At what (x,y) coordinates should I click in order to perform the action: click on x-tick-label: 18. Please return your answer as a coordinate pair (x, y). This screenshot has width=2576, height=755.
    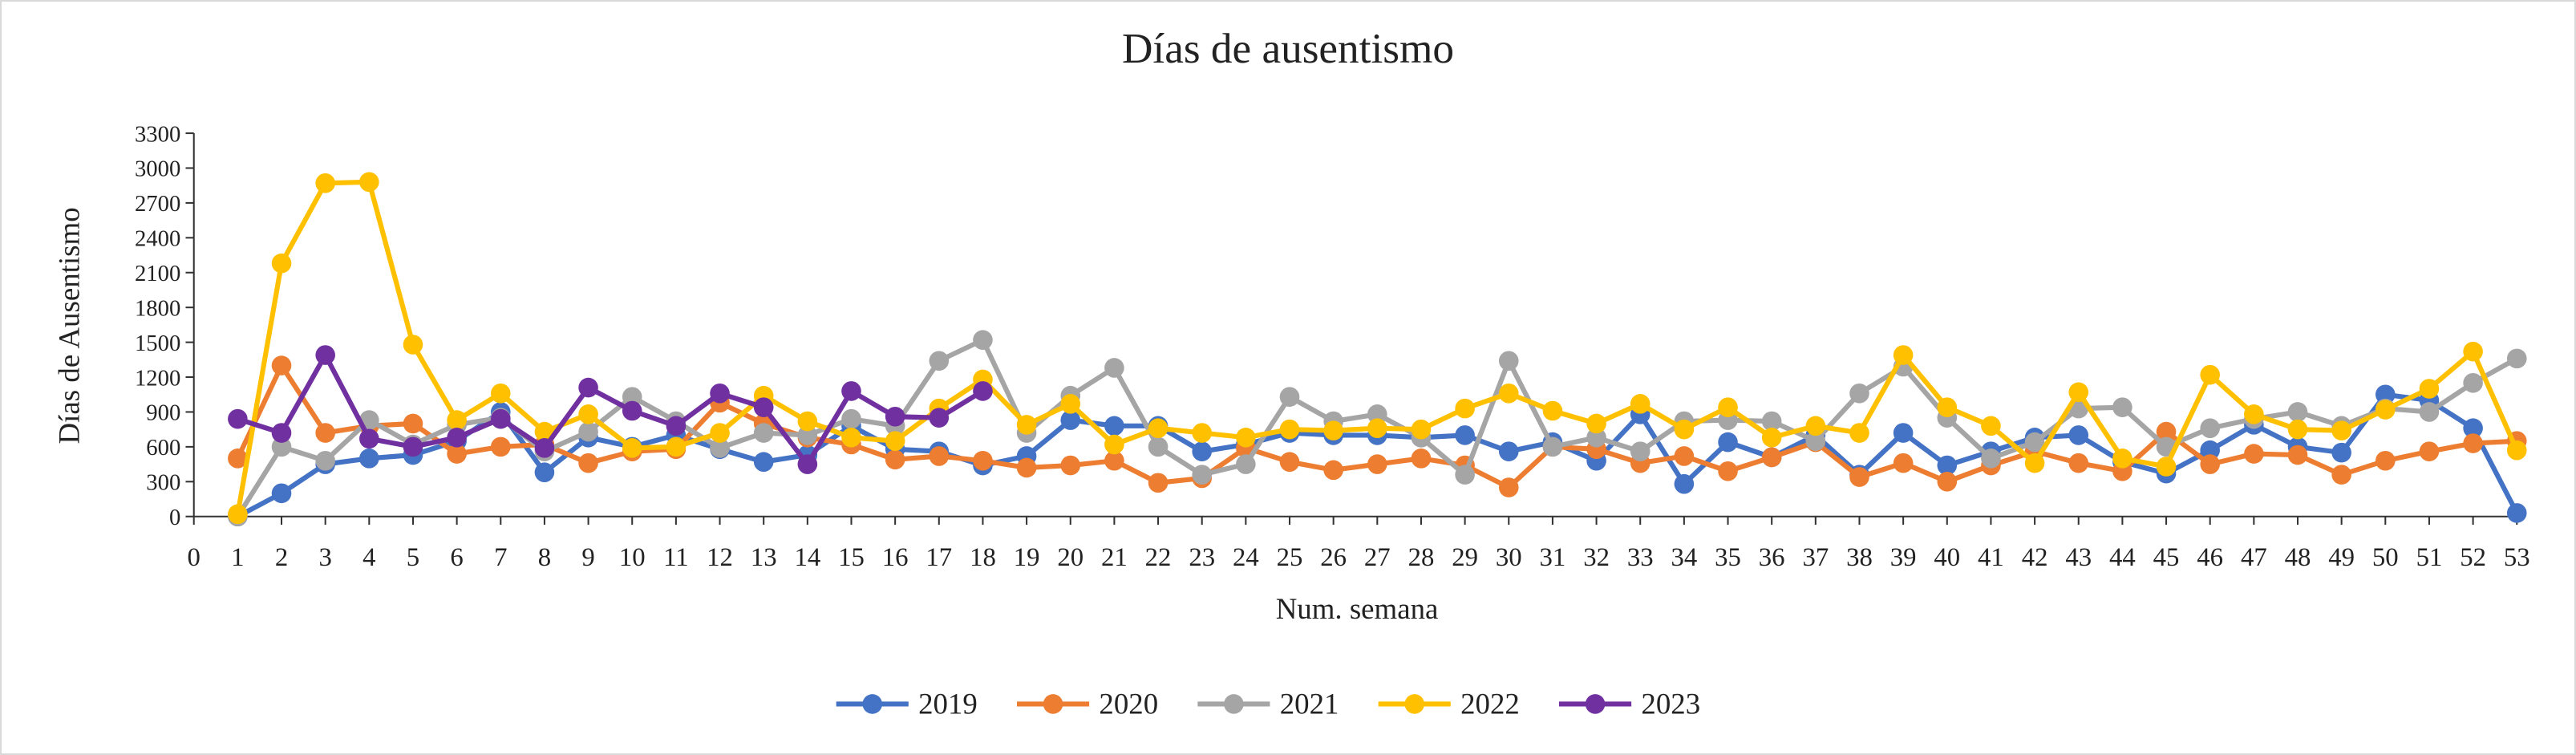
    Looking at the image, I should click on (983, 557).